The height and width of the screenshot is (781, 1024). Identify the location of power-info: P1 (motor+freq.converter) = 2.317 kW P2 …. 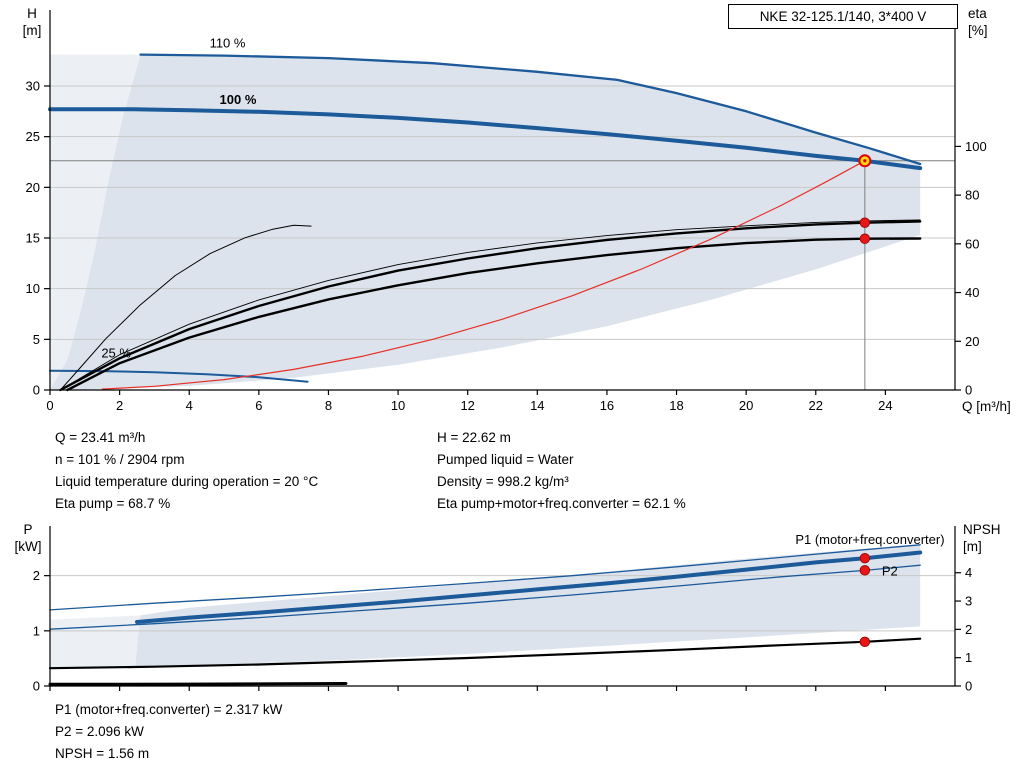
(168, 732).